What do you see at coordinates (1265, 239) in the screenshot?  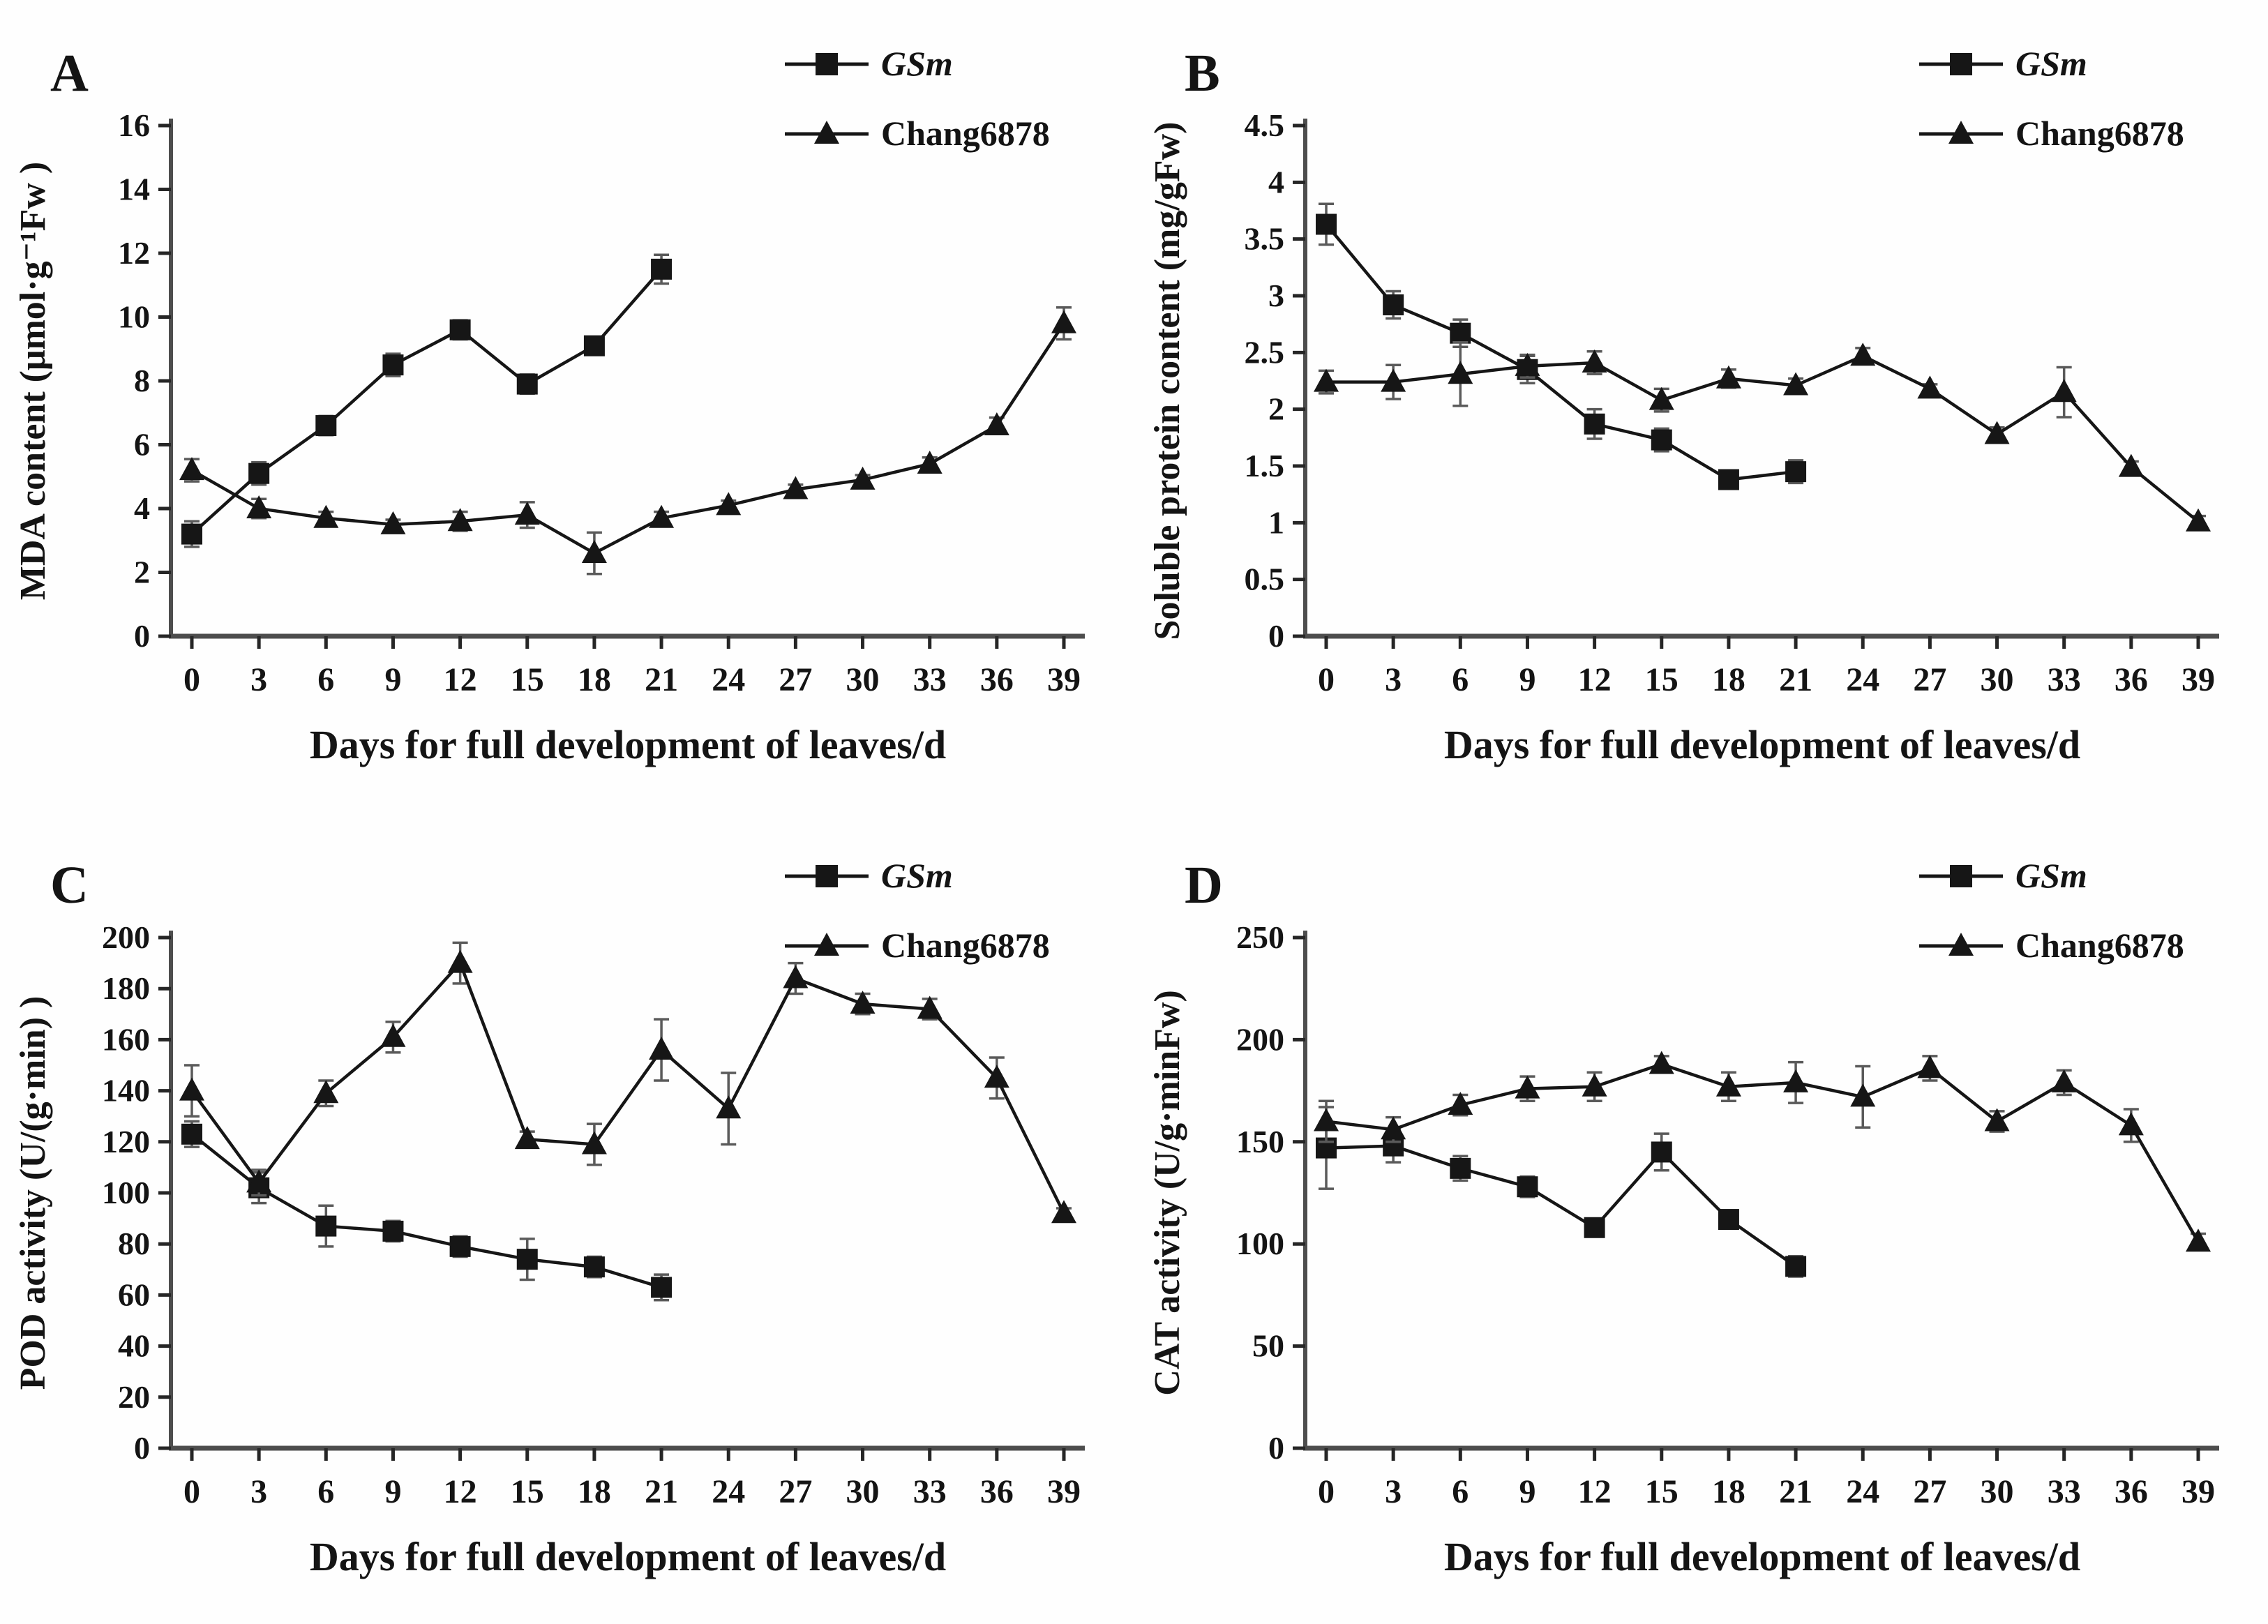 I see `y-tick-label: 3.5` at bounding box center [1265, 239].